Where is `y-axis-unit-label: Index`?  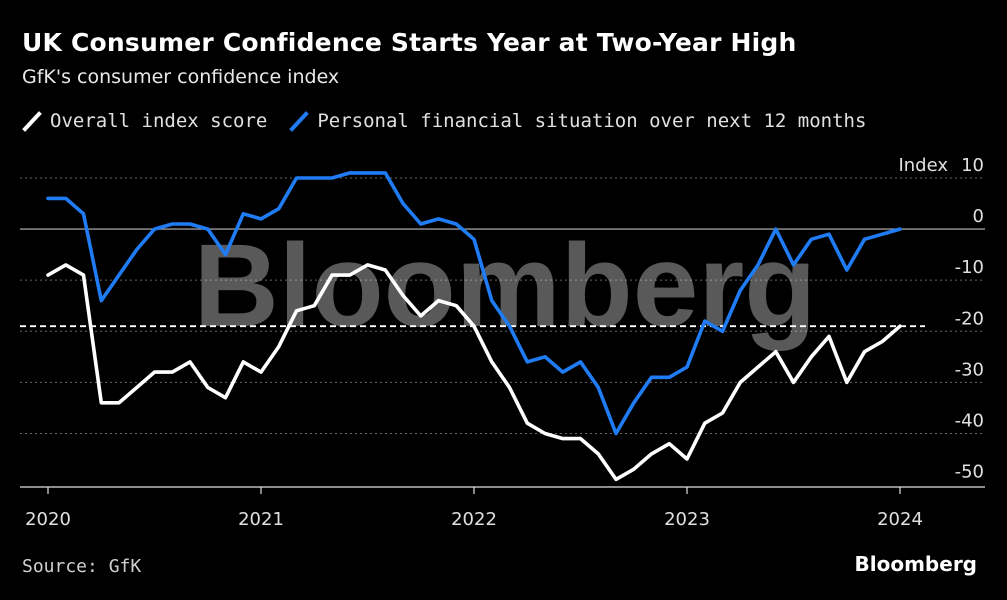
y-axis-unit-label: Index is located at coordinates (923, 165).